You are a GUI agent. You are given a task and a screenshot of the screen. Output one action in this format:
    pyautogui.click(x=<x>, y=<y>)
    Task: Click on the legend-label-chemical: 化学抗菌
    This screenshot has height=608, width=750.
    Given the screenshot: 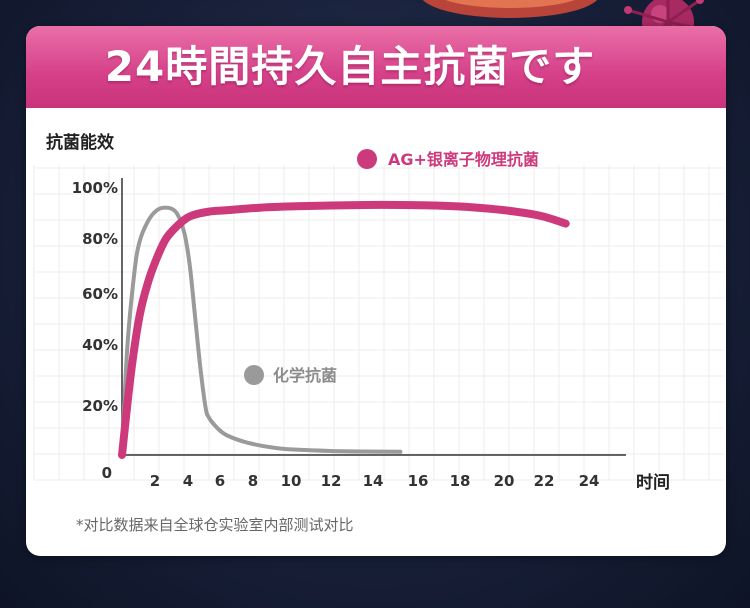 What is the action you would take?
    pyautogui.click(x=305, y=375)
    